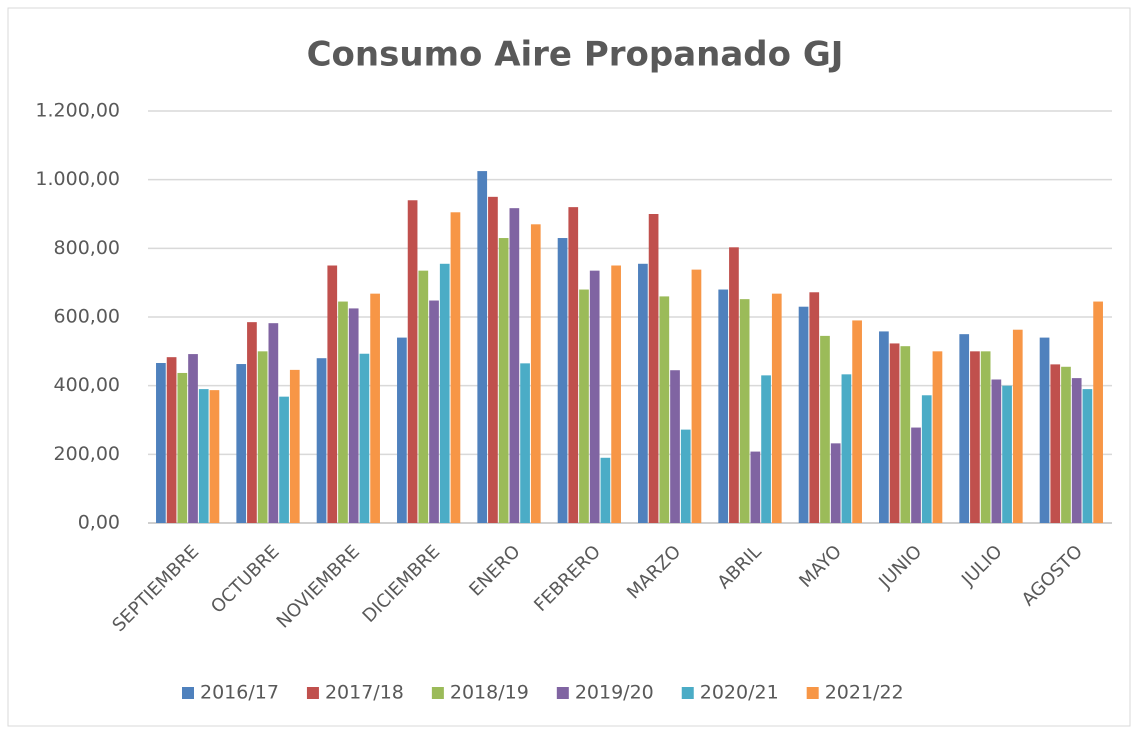  What do you see at coordinates (87, 454) in the screenshot?
I see `y-tick-label: 200,00` at bounding box center [87, 454].